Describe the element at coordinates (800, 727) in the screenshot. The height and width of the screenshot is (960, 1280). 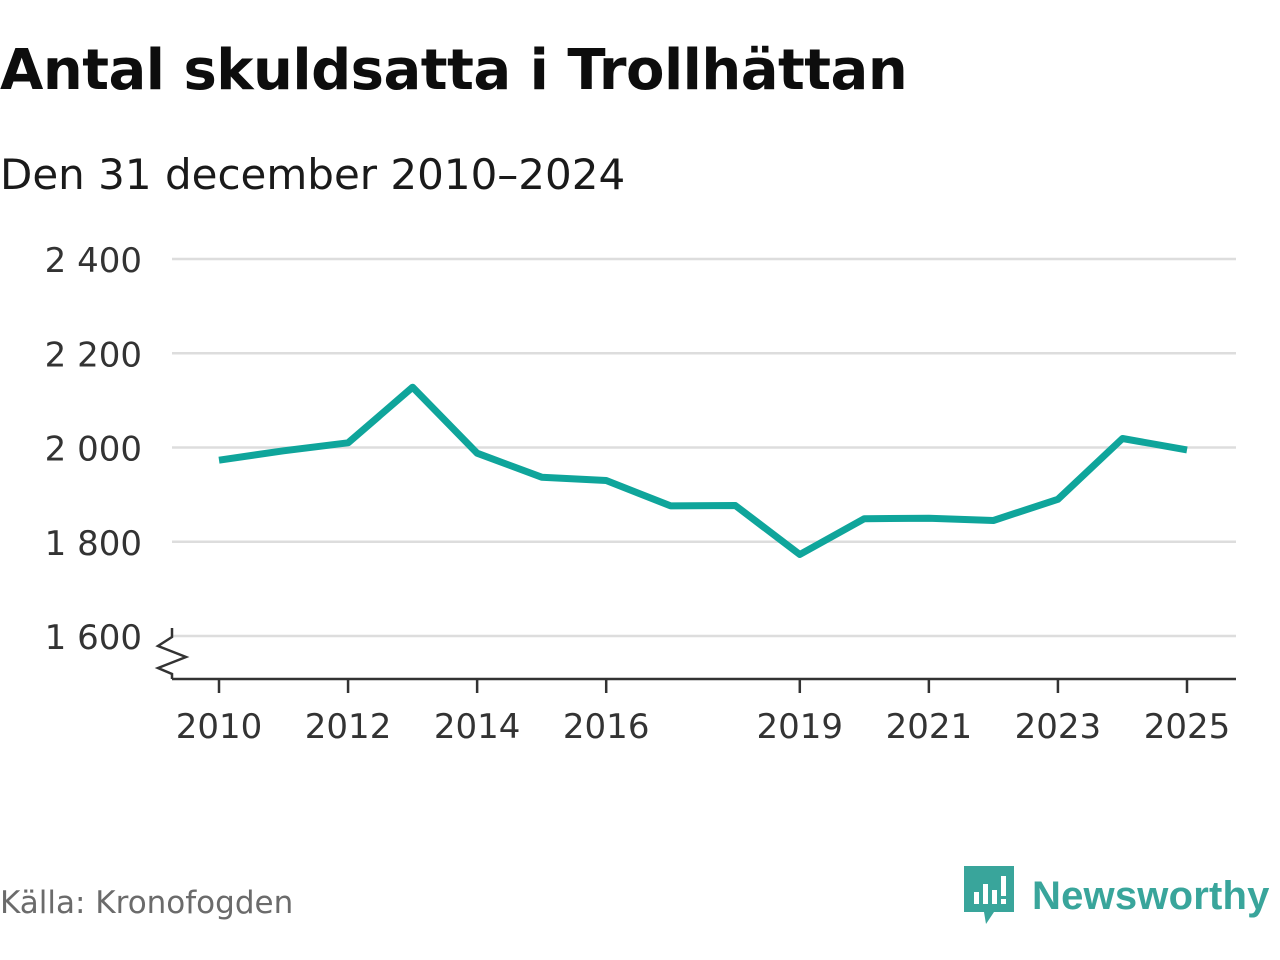
I see `x-tick-label: 2019` at that location.